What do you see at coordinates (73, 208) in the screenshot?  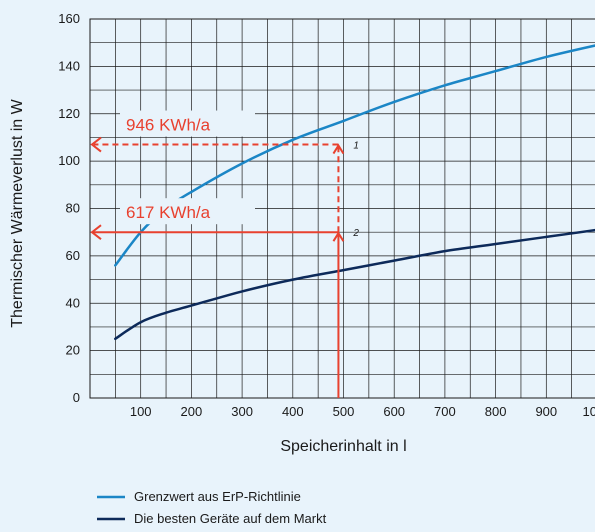 I see `y-tick-label: 80` at bounding box center [73, 208].